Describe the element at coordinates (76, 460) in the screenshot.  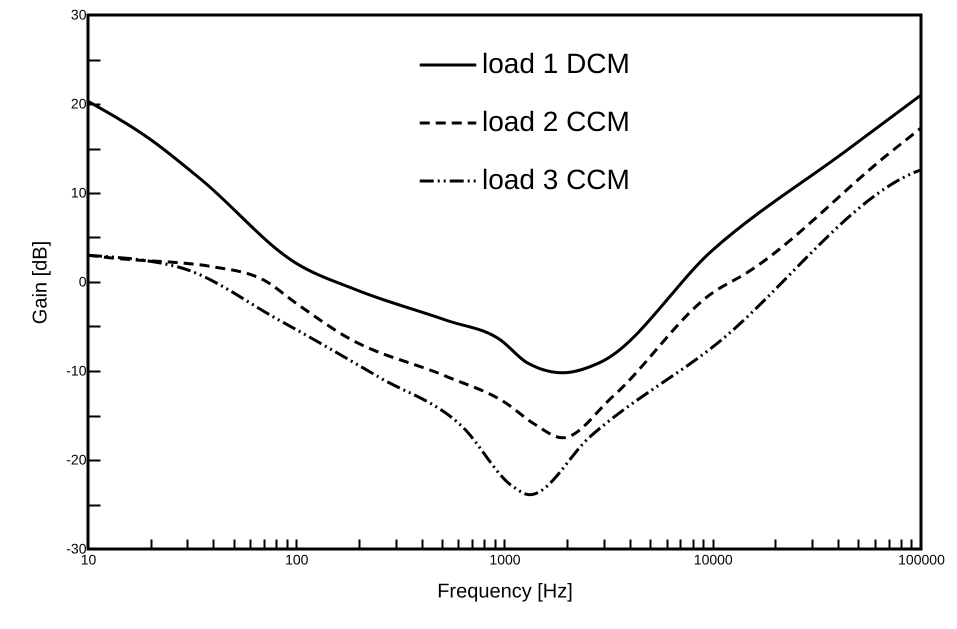
I see `y-tick-label: -20` at that location.